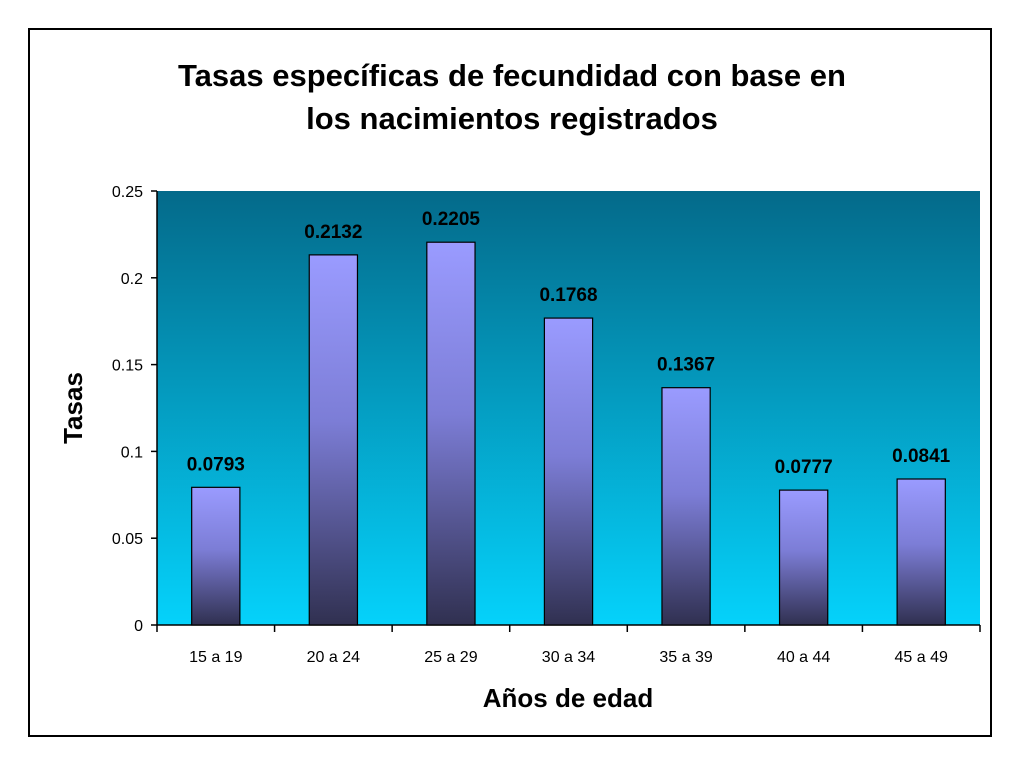 The width and height of the screenshot is (1024, 768). What do you see at coordinates (132, 279) in the screenshot?
I see `y-tick-label: 0.2` at bounding box center [132, 279].